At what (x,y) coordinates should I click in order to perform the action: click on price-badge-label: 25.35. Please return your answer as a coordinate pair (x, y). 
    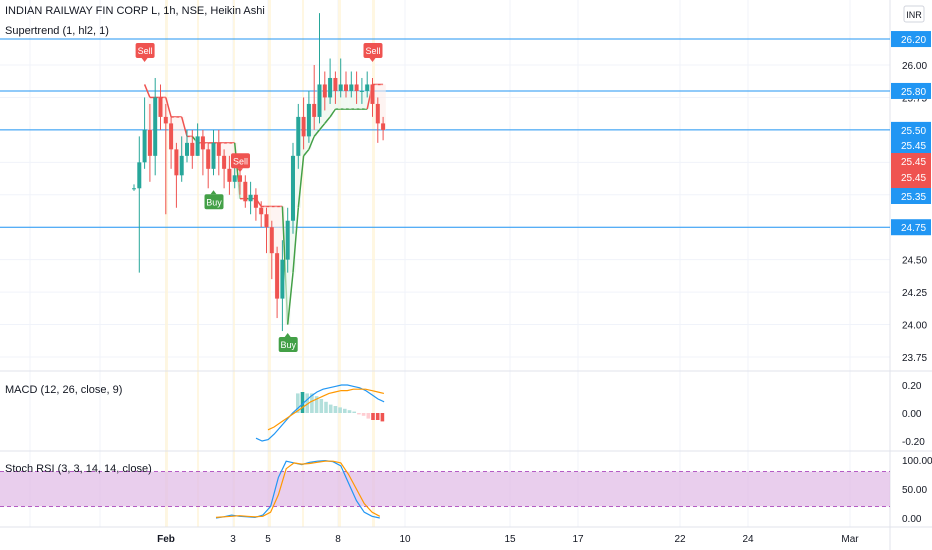
    Looking at the image, I should click on (913, 197).